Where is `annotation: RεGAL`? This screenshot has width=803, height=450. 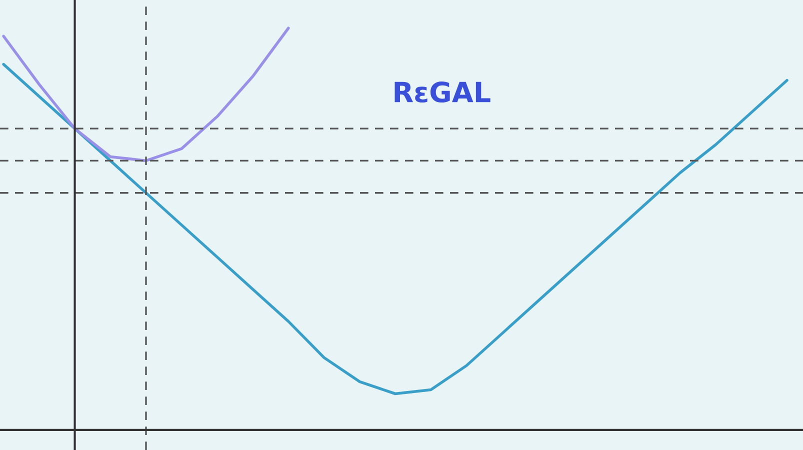 annotation: RεGAL is located at coordinates (442, 92).